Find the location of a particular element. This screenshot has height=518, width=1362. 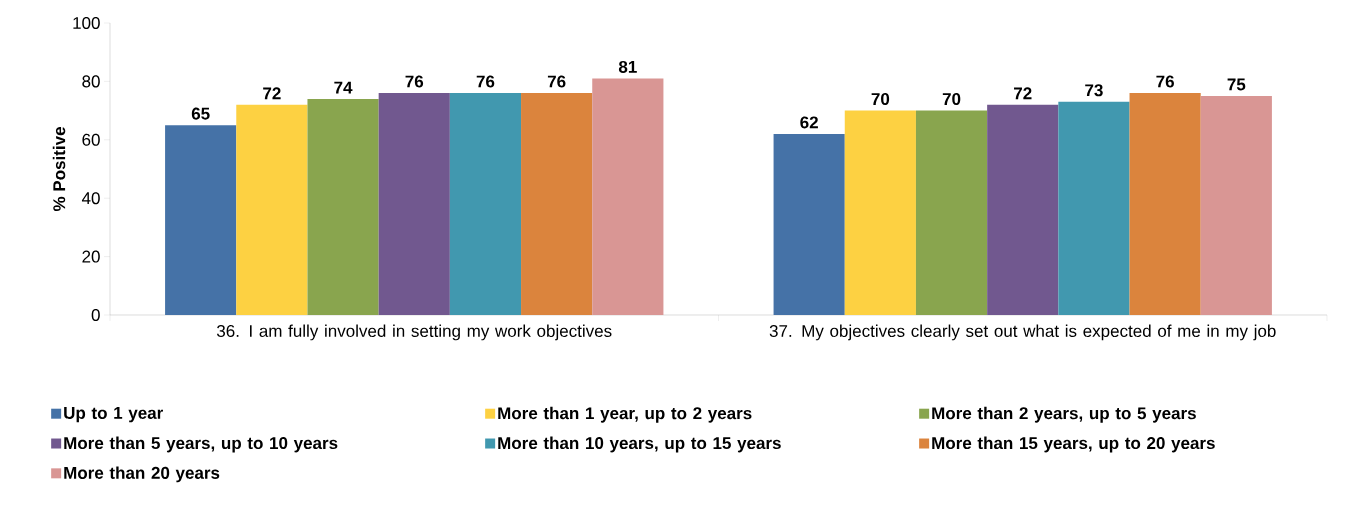

legend-label: More than 5 years, up to 10 years is located at coordinates (201, 444).